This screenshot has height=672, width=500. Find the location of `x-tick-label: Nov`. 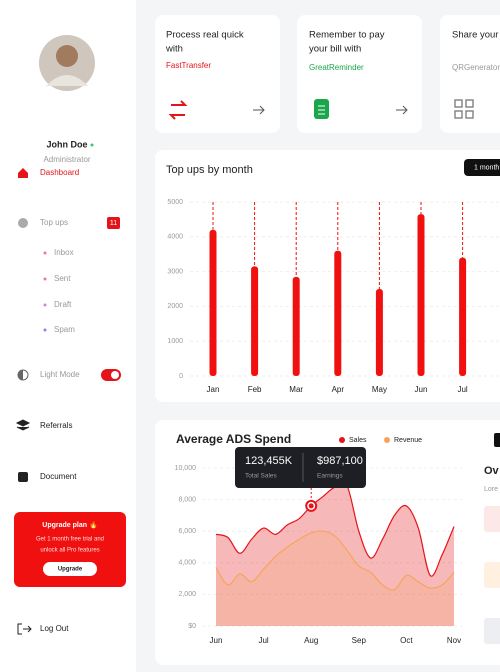

x-tick-label: Nov is located at coordinates (454, 640).